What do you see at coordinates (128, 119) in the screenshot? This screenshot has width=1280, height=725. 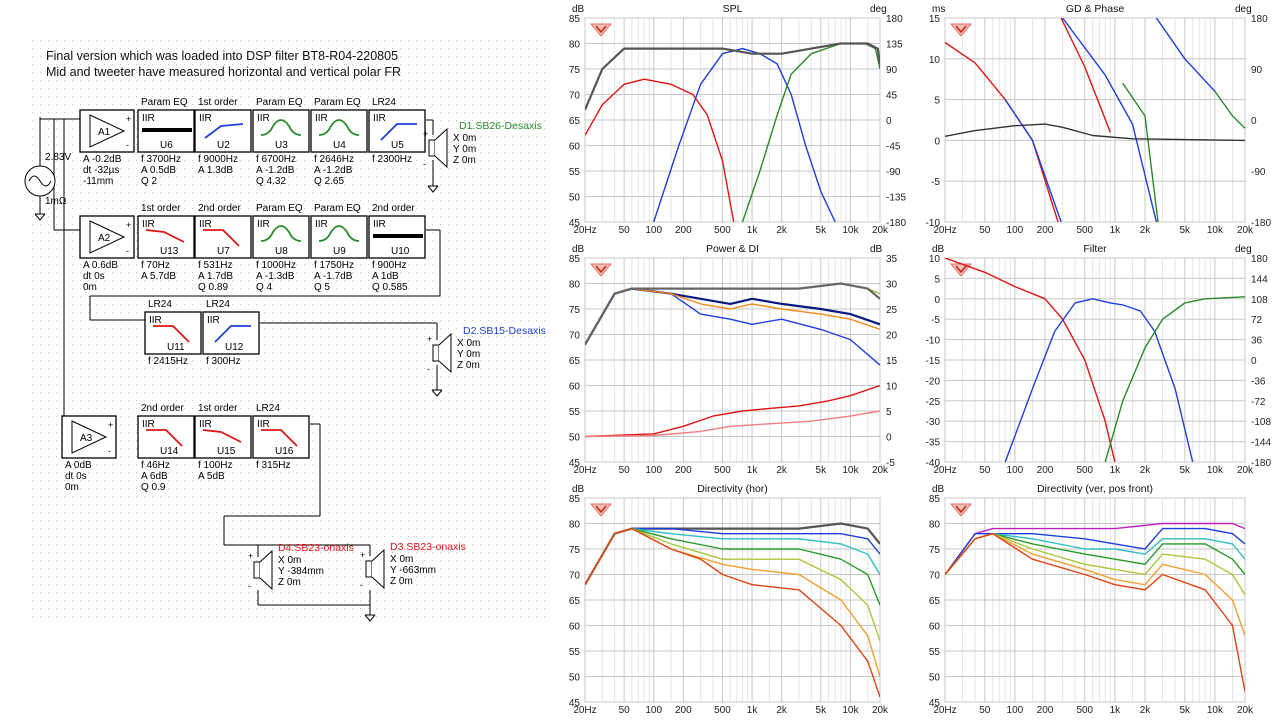 I see `amp-plus: +` at bounding box center [128, 119].